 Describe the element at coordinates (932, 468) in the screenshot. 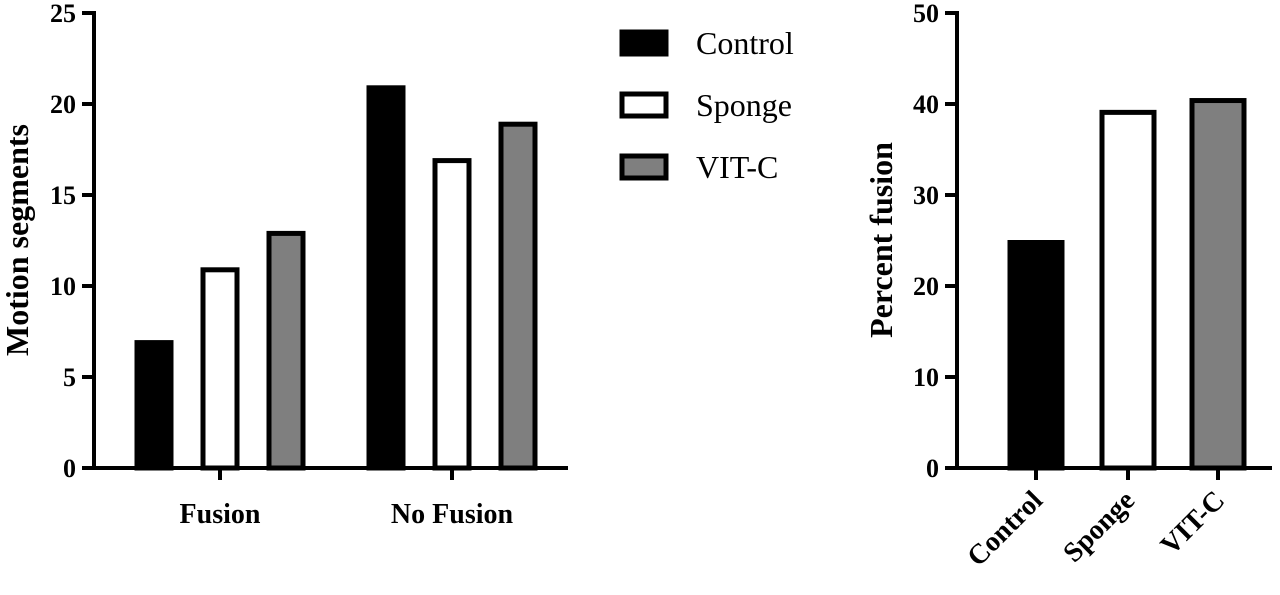

I see `chart2-y-tick-label: 0` at that location.